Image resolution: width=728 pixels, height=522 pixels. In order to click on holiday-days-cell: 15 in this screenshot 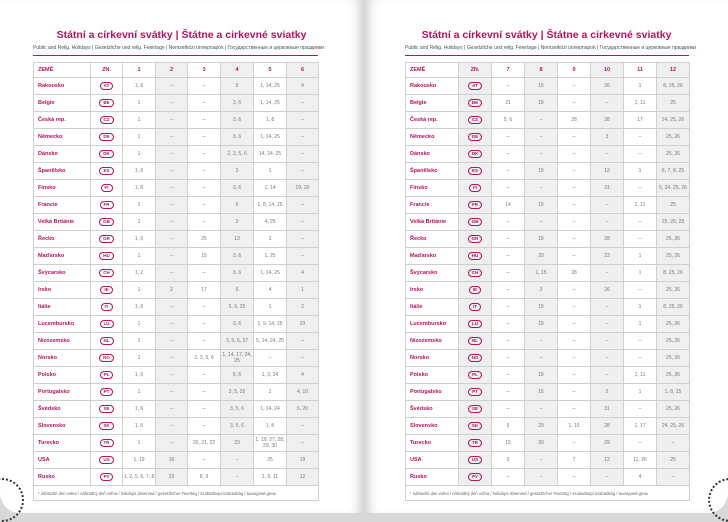, I will do `click(541, 324)`.